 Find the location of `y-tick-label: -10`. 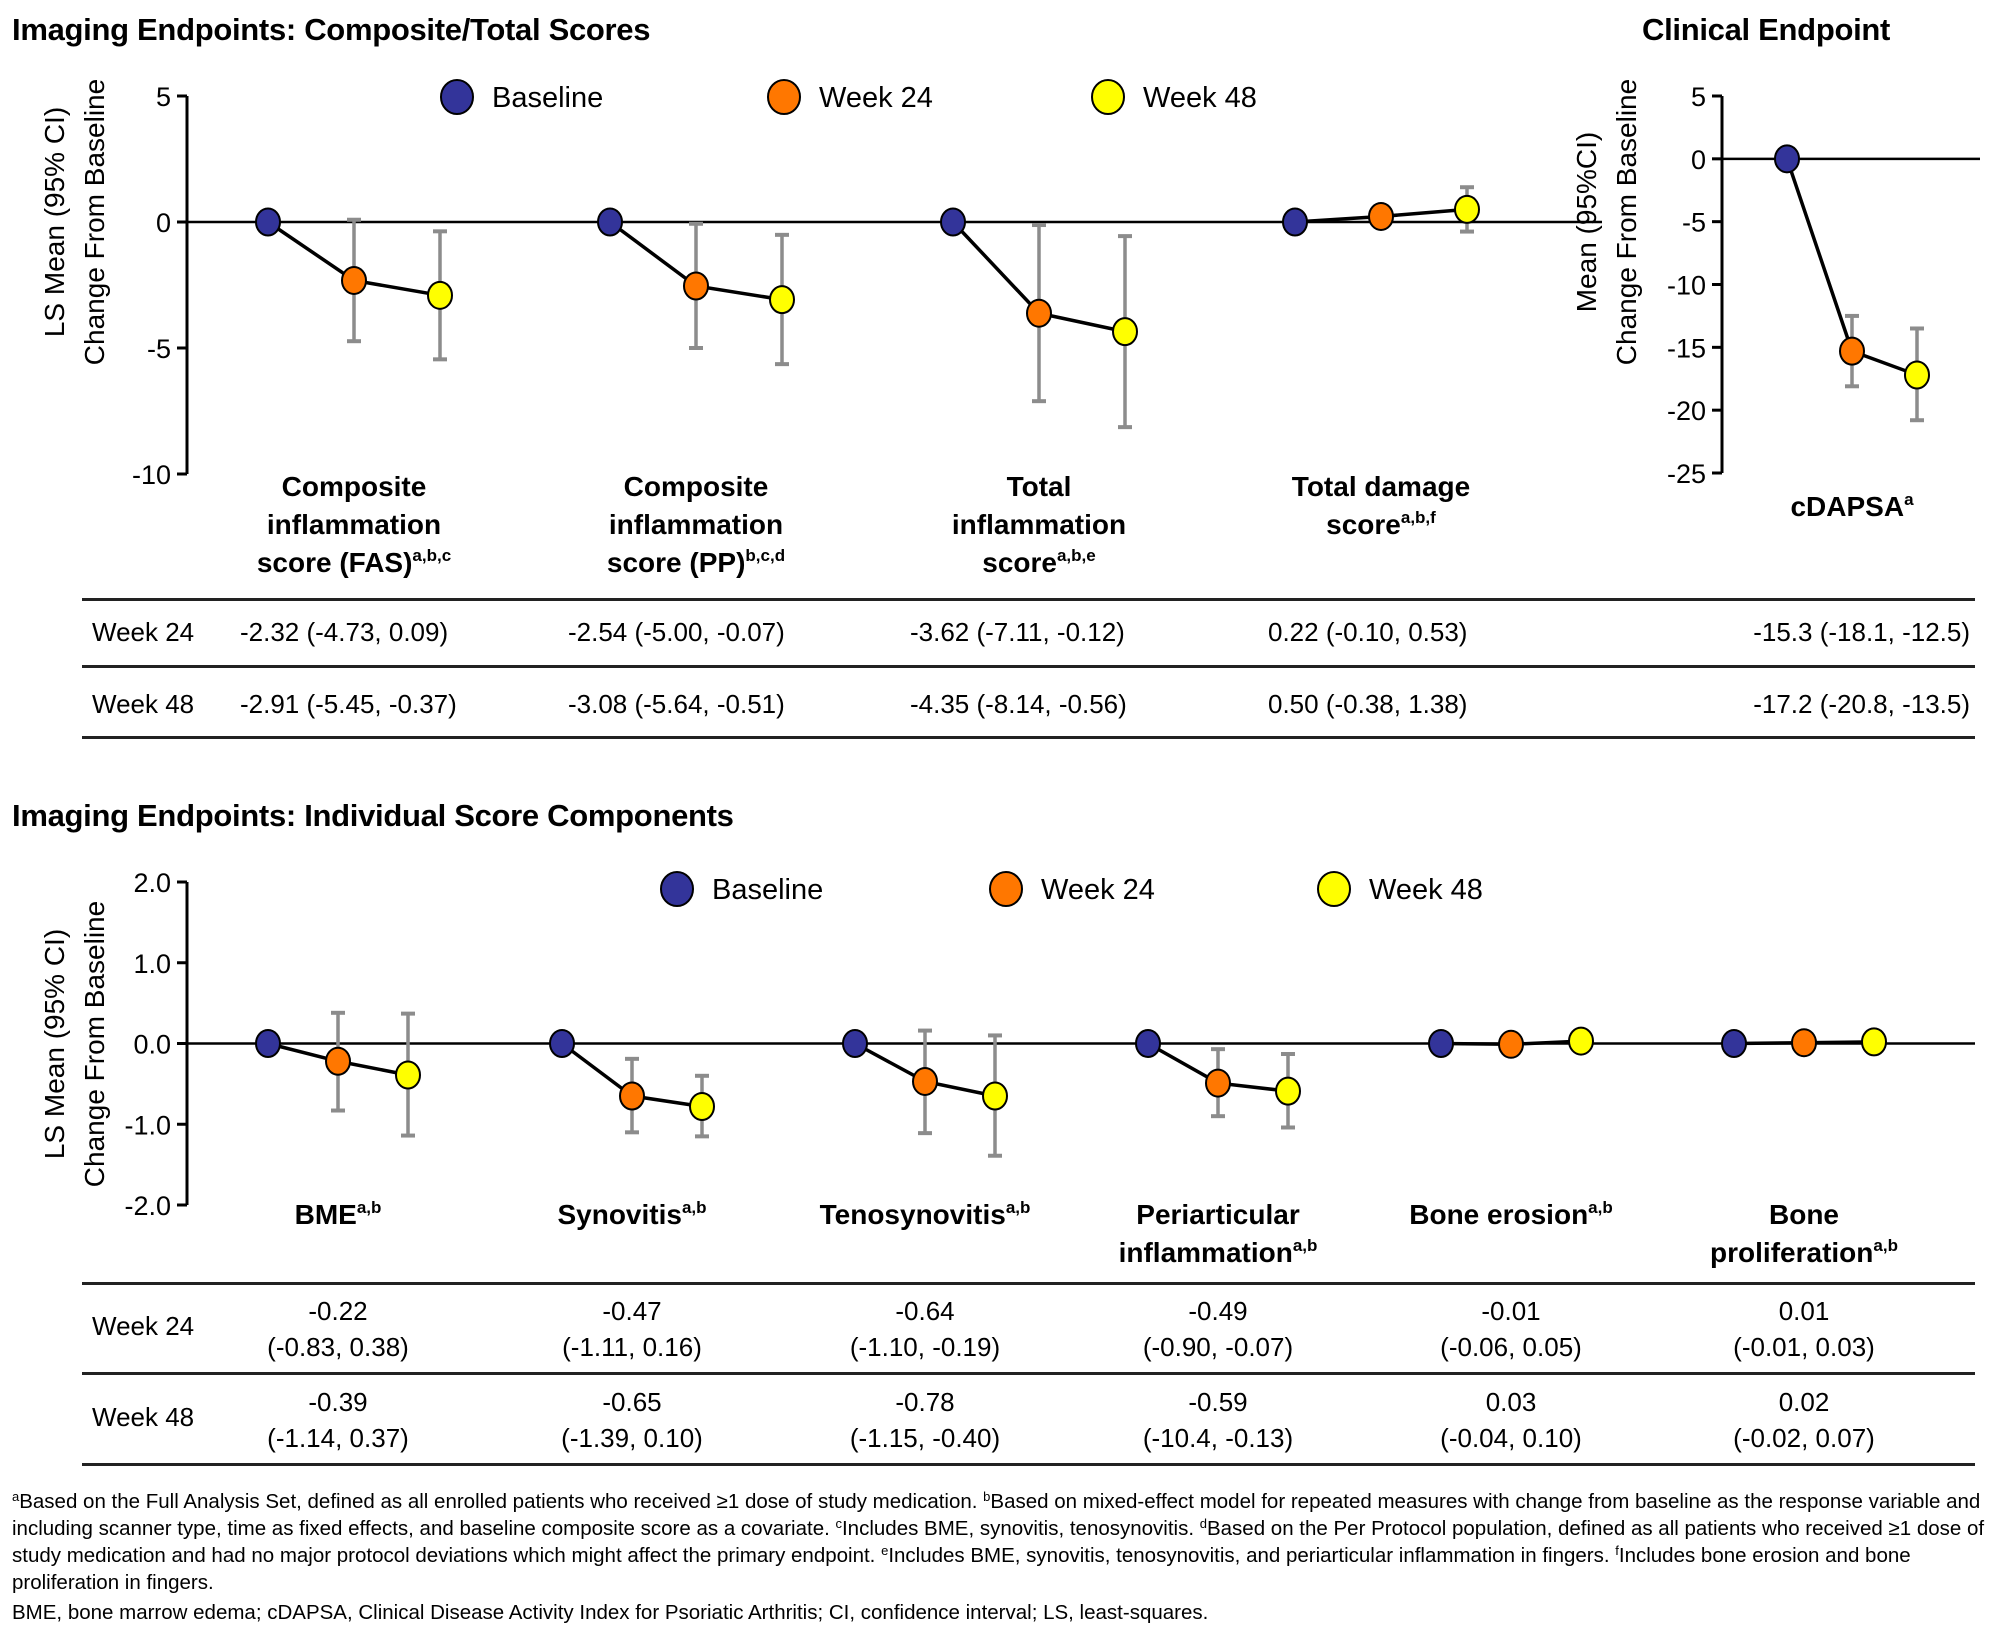

y-tick-label: -10 is located at coordinates (151, 475).